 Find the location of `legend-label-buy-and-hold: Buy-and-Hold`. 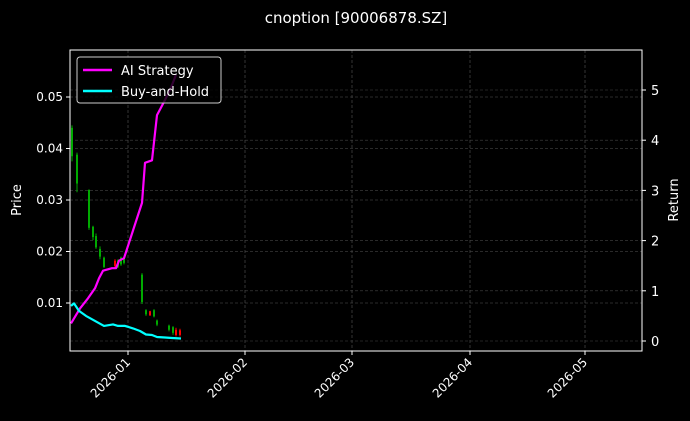

legend-label-buy-and-hold: Buy-and-Hold is located at coordinates (165, 92).